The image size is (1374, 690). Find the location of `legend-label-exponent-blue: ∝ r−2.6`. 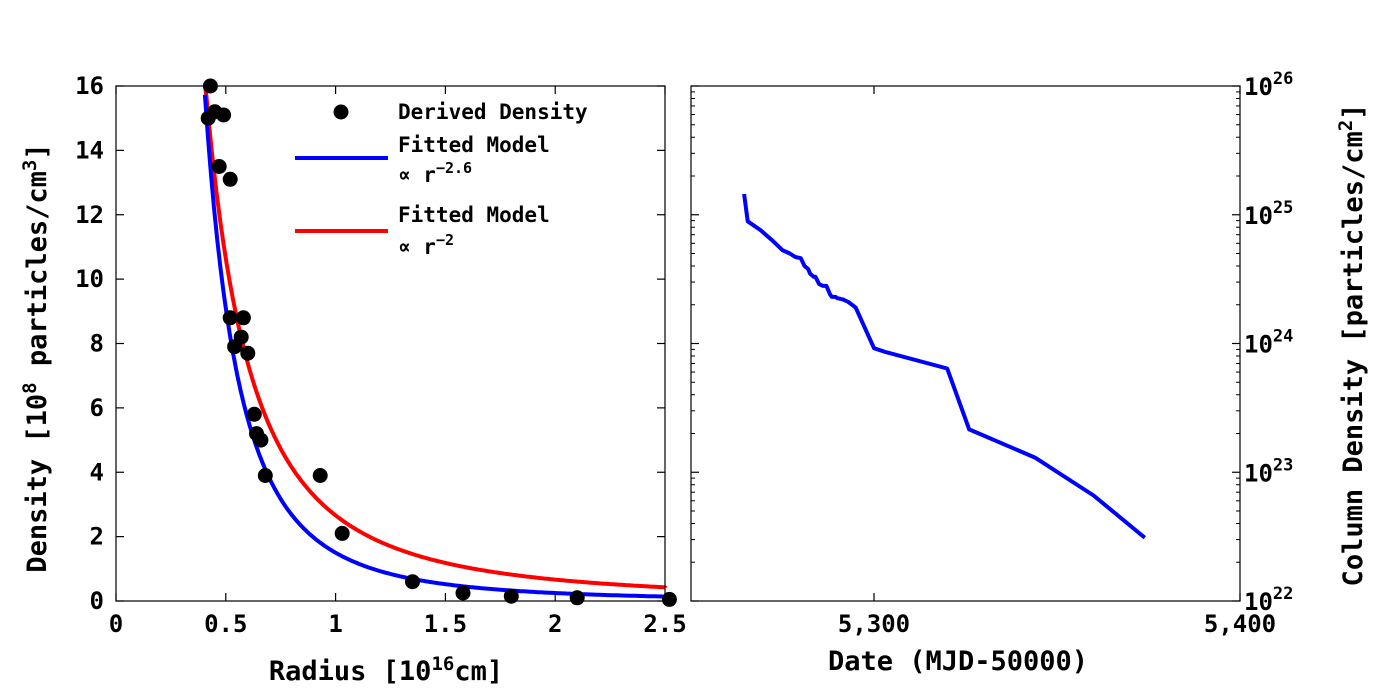

legend-label-exponent-blue: ∝ r−2.6 is located at coordinates (435, 173).